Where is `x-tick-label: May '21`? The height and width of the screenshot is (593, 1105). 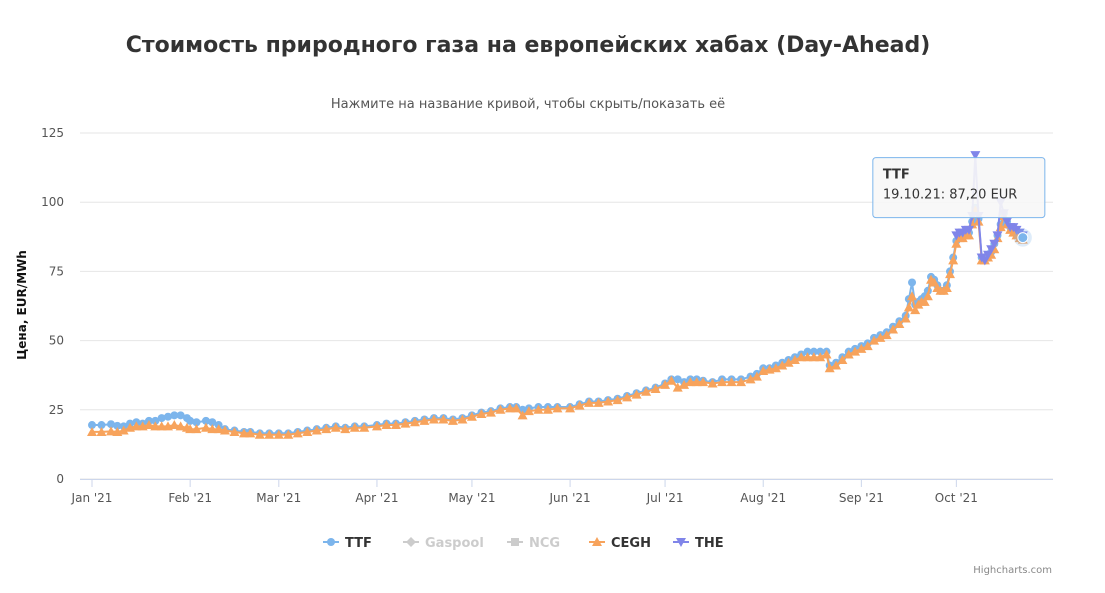
x-tick-label: May '21 is located at coordinates (471, 498).